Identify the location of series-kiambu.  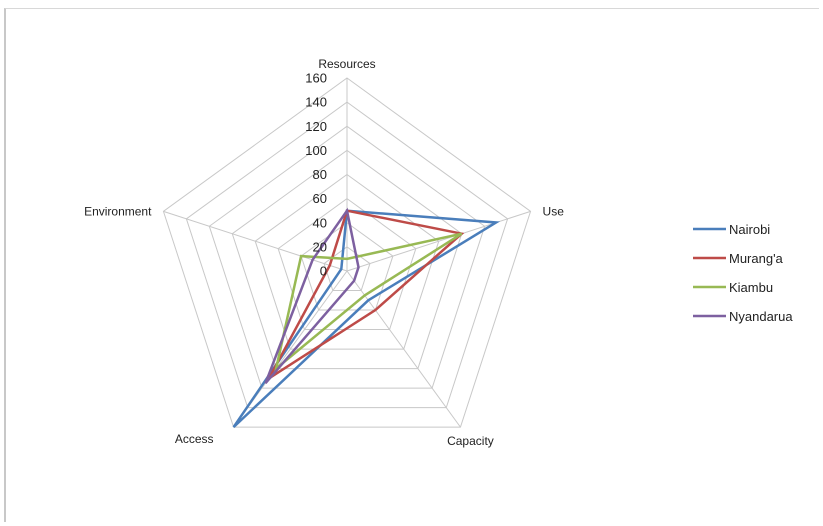
(368, 302).